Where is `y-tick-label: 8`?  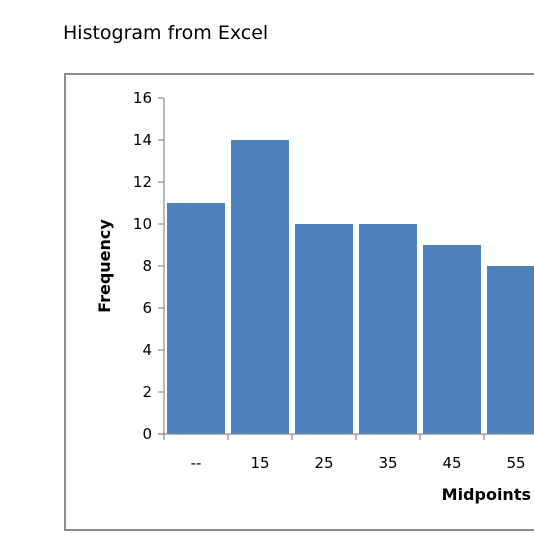 y-tick-label: 8 is located at coordinates (147, 266).